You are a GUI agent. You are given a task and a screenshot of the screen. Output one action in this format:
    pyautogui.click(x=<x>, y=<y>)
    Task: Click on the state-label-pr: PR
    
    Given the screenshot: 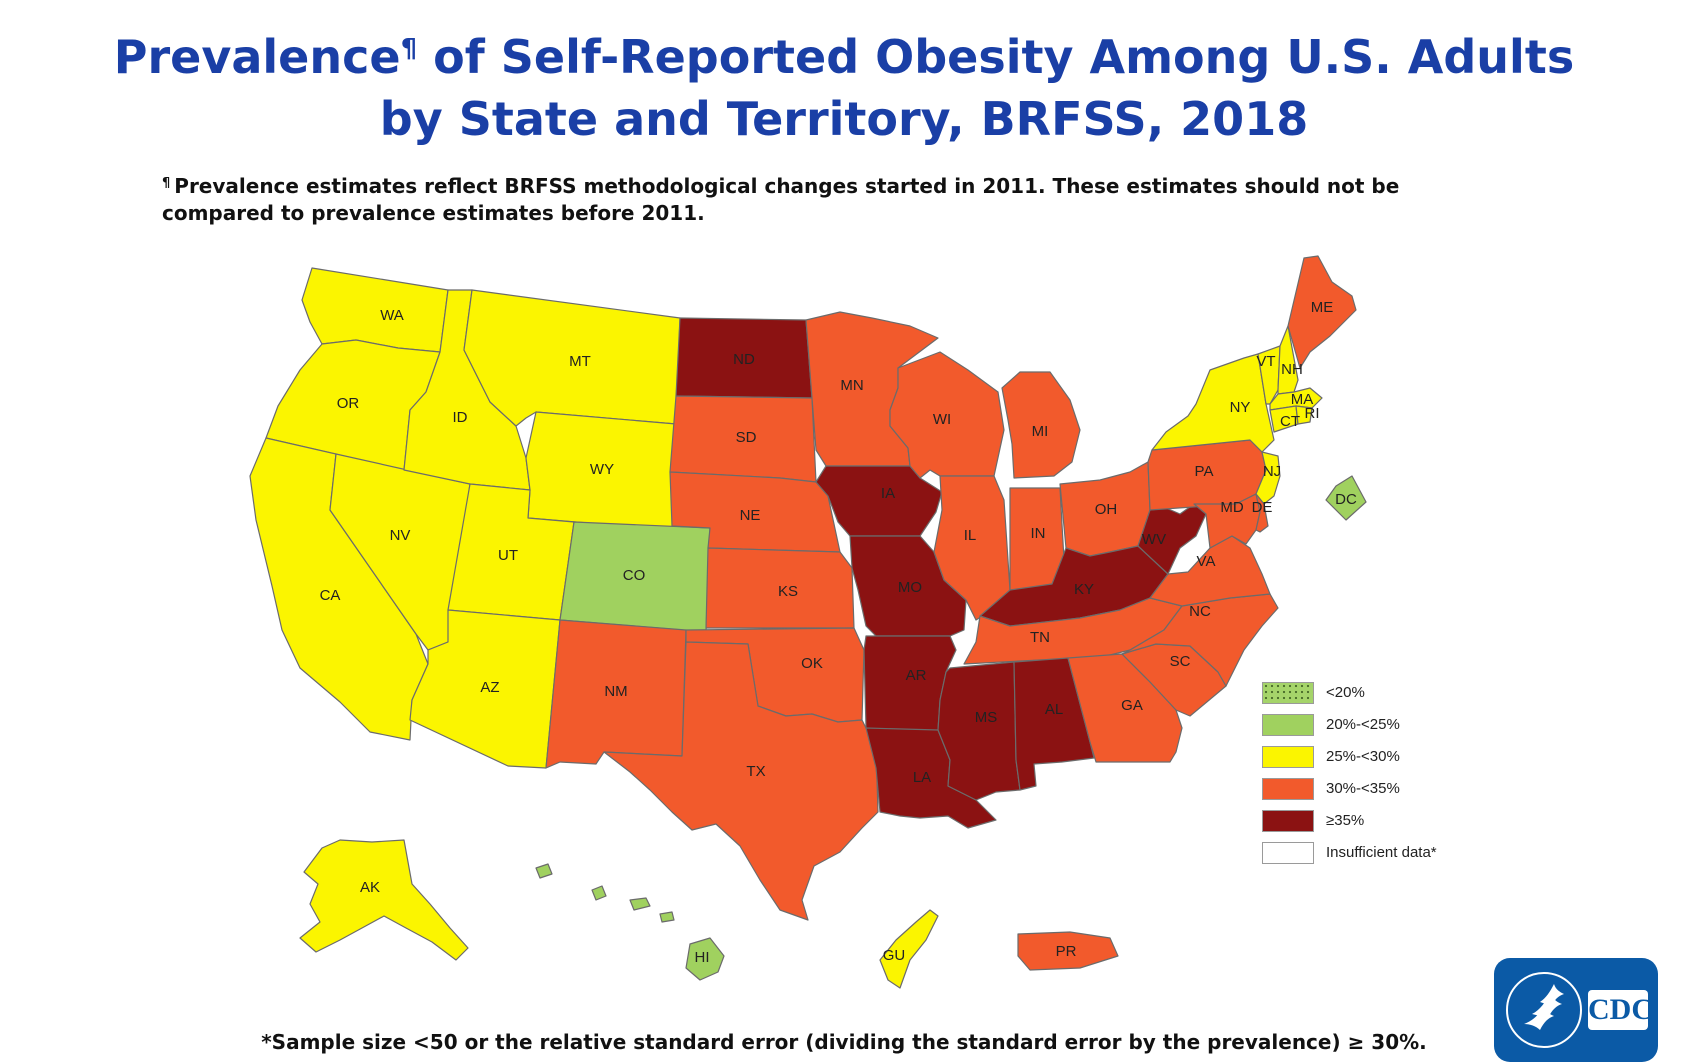 What is the action you would take?
    pyautogui.click(x=1066, y=951)
    